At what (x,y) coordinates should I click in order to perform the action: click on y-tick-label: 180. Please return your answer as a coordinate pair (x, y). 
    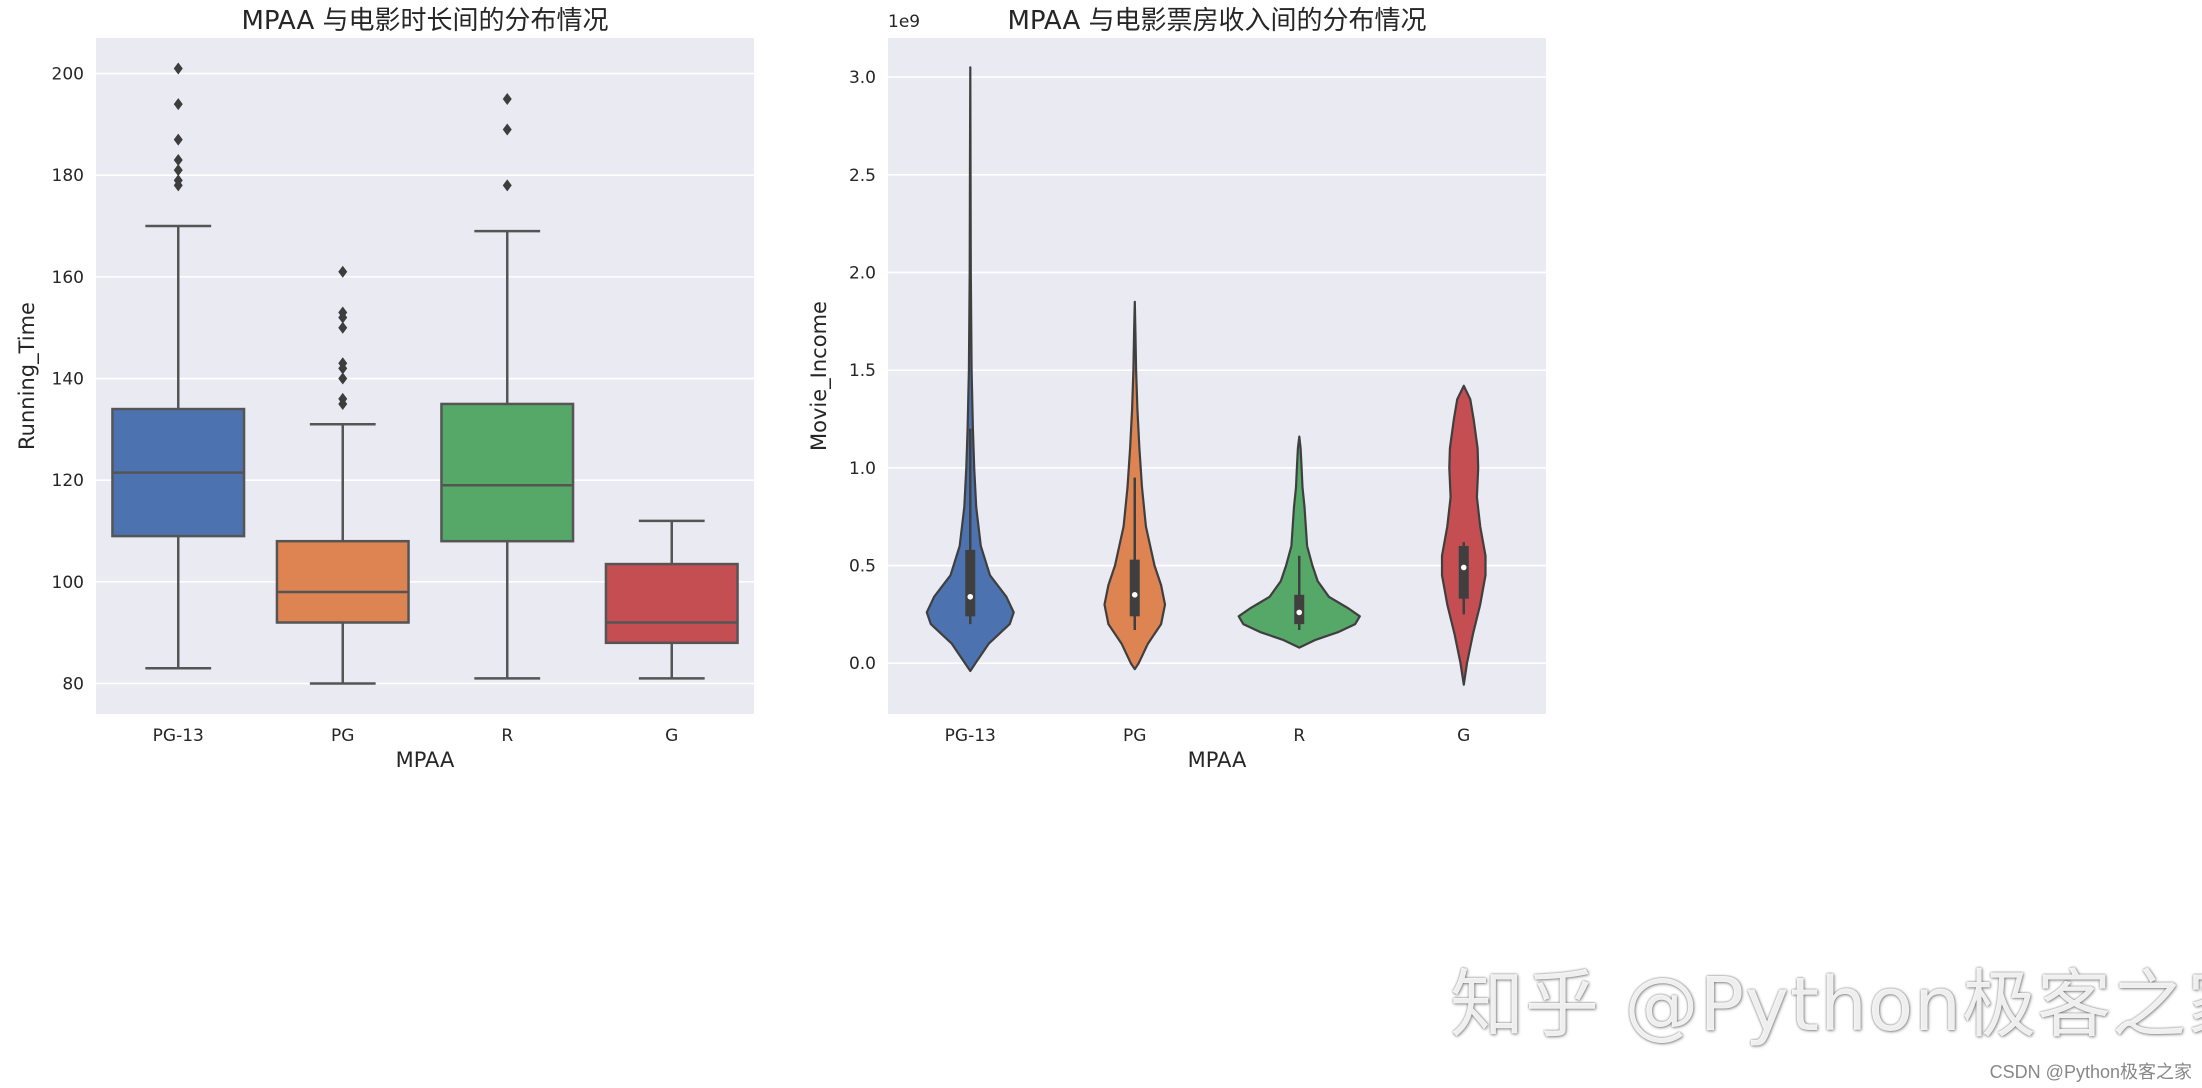
    Looking at the image, I should click on (68, 176).